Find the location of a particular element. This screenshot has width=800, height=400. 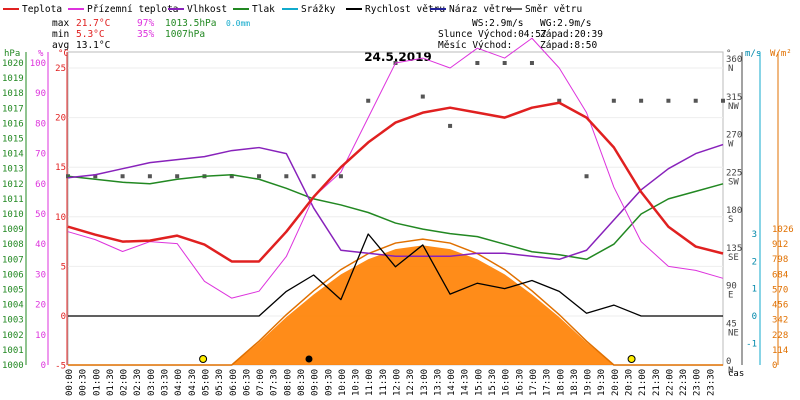

tick-label-time: 07:00 is located at coordinates (261, 382).